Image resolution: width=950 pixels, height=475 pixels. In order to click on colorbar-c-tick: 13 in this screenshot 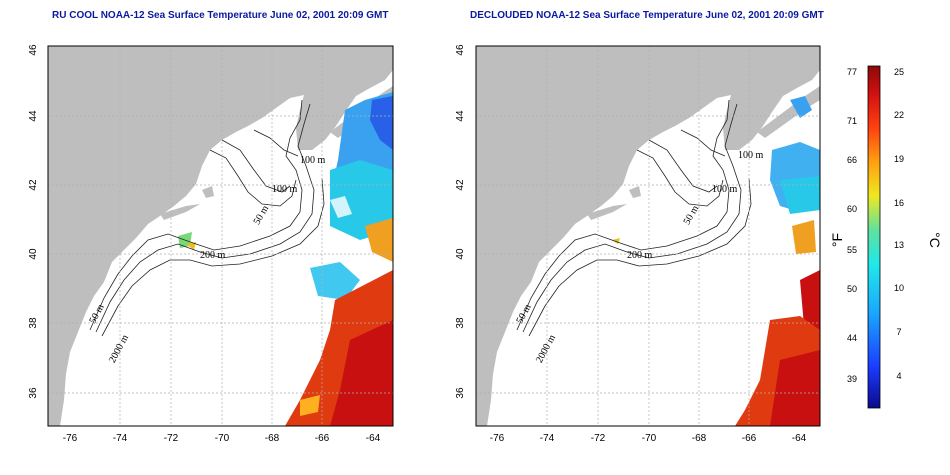, I will do `click(899, 245)`.